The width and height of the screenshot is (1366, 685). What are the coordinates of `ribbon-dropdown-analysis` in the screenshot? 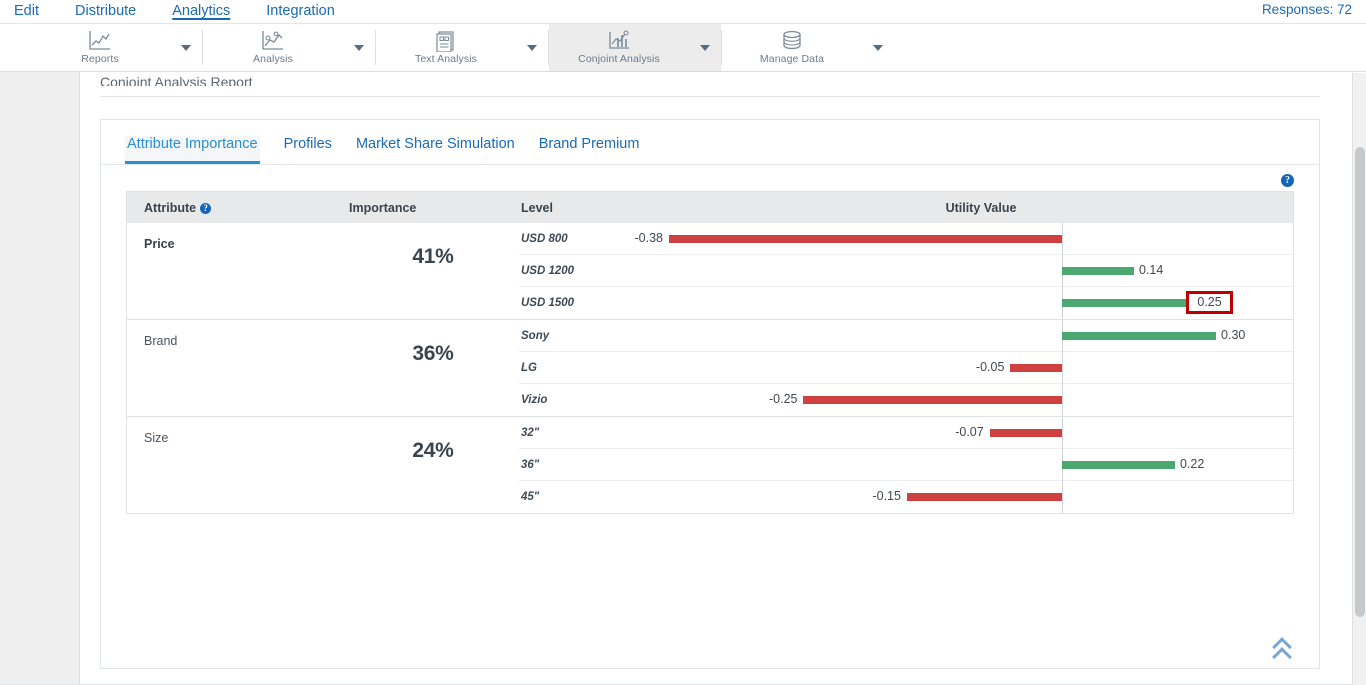 It's located at (359, 47).